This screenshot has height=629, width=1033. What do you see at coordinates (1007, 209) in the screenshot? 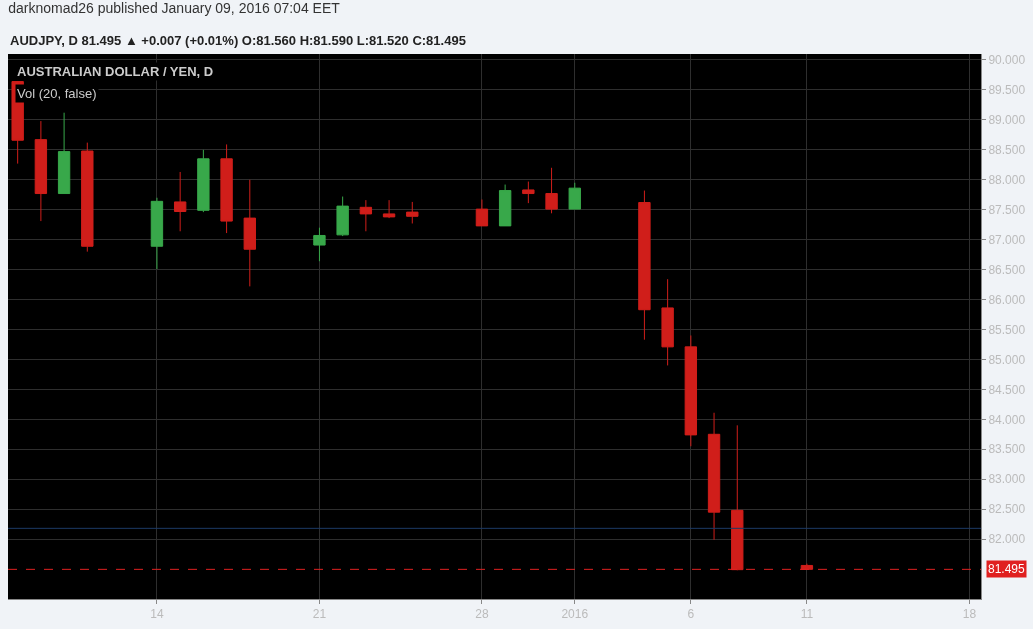
I see `y-tick-label: 87.500` at bounding box center [1007, 209].